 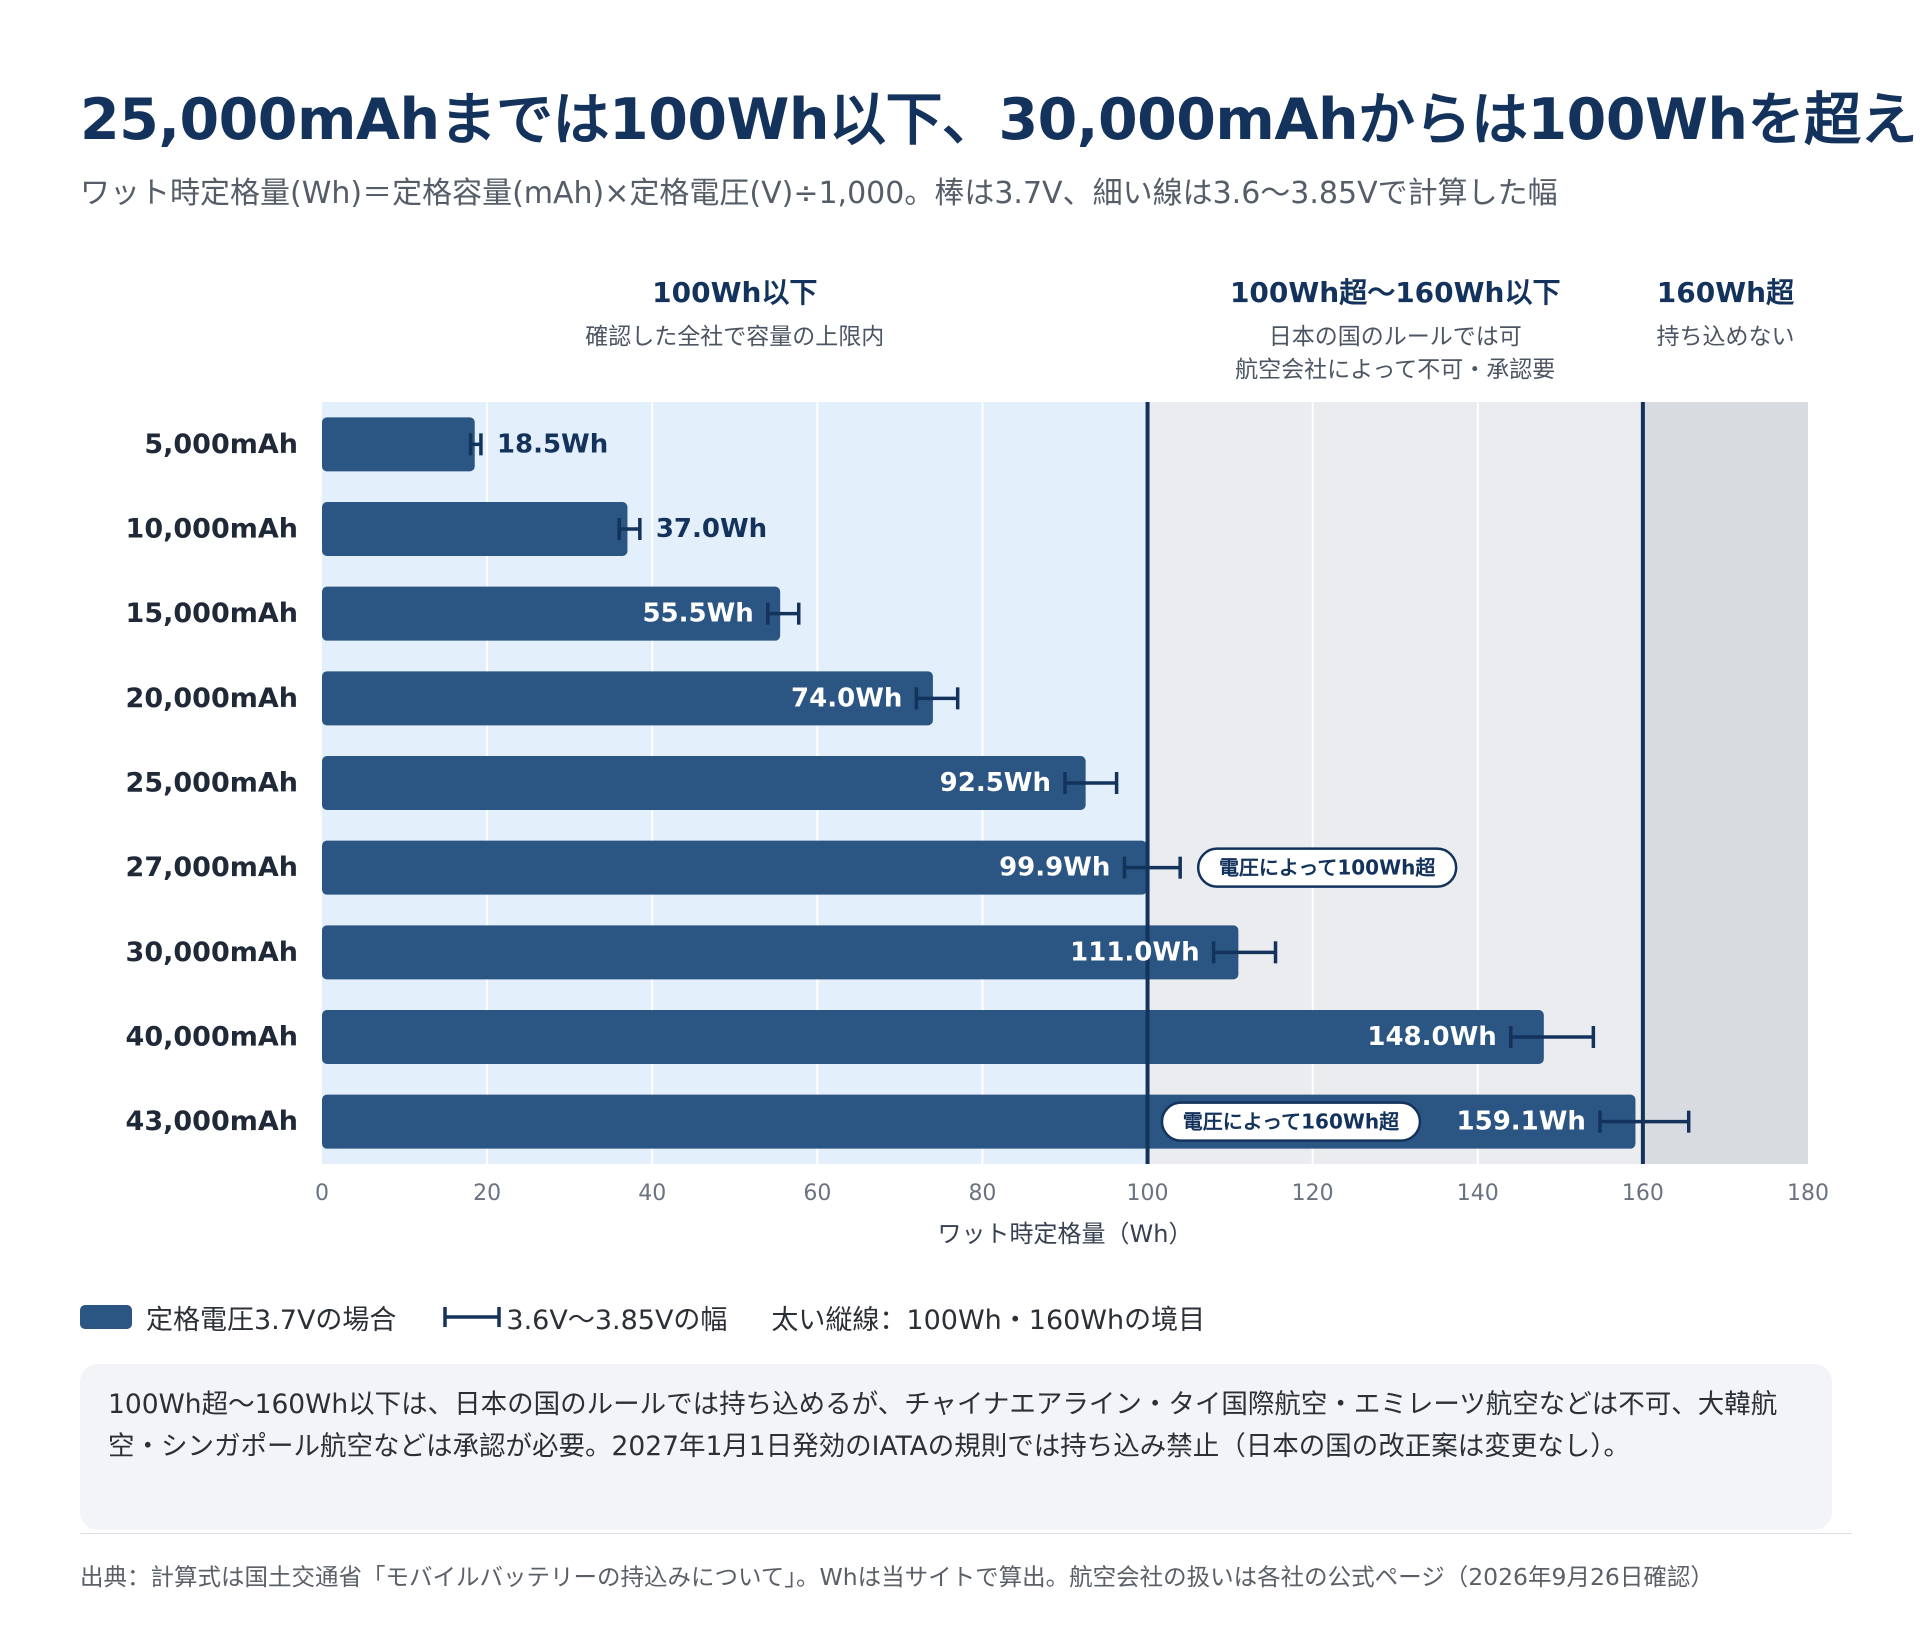 I want to click on x-tick-label: 80, so click(x=982, y=1193).